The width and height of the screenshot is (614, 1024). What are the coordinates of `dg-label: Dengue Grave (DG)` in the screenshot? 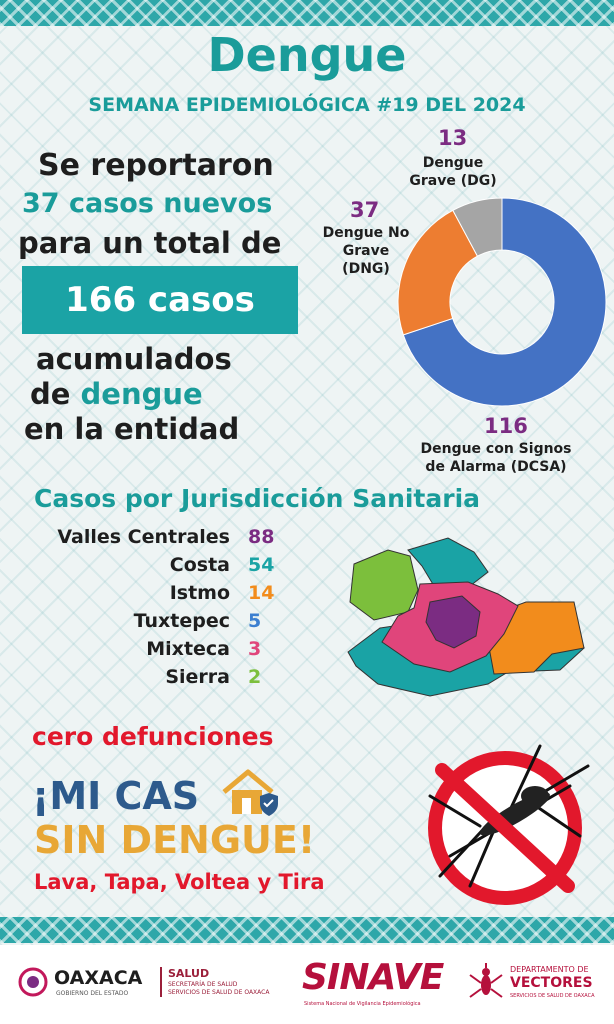 It's located at (453, 172).